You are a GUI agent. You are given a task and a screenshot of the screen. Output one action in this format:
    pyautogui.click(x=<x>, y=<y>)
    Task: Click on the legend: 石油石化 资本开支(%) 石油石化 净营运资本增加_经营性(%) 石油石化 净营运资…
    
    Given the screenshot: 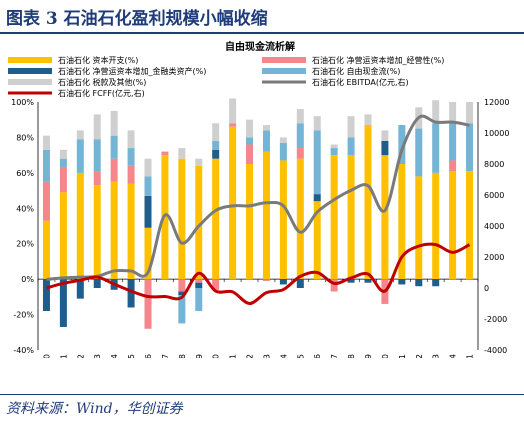 What is the action you would take?
    pyautogui.click(x=226, y=76)
    